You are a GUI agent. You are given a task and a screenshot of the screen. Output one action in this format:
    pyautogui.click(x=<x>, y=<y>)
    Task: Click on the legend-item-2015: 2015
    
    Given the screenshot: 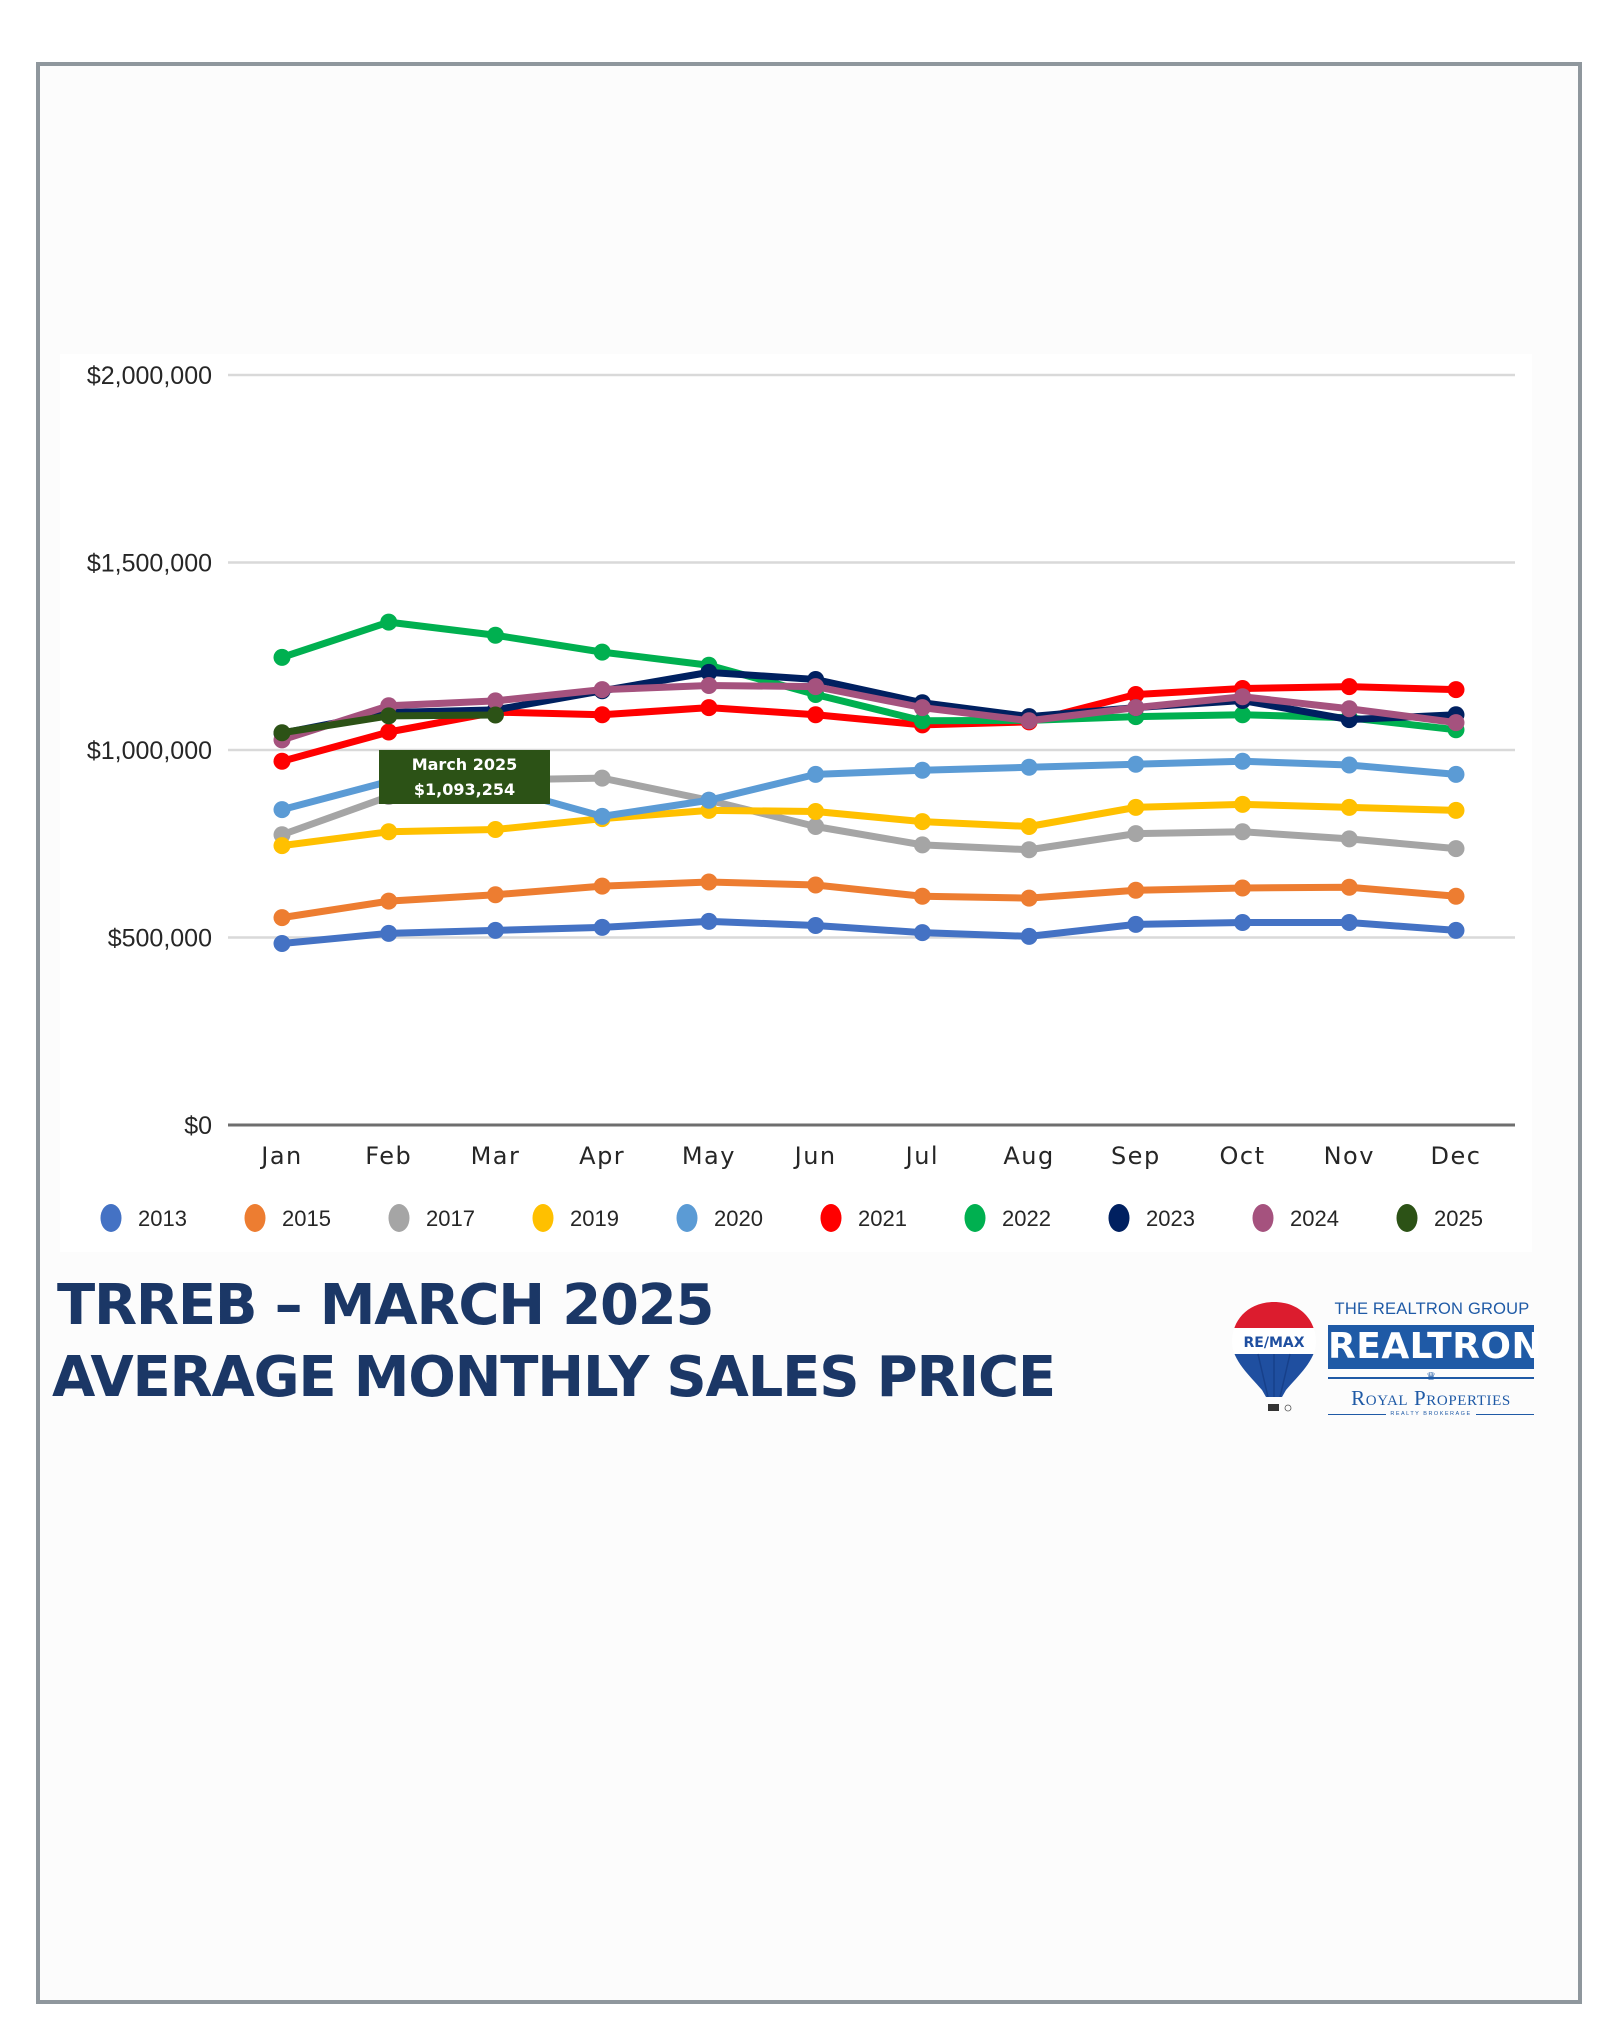 What is the action you would take?
    pyautogui.click(x=287, y=1218)
    